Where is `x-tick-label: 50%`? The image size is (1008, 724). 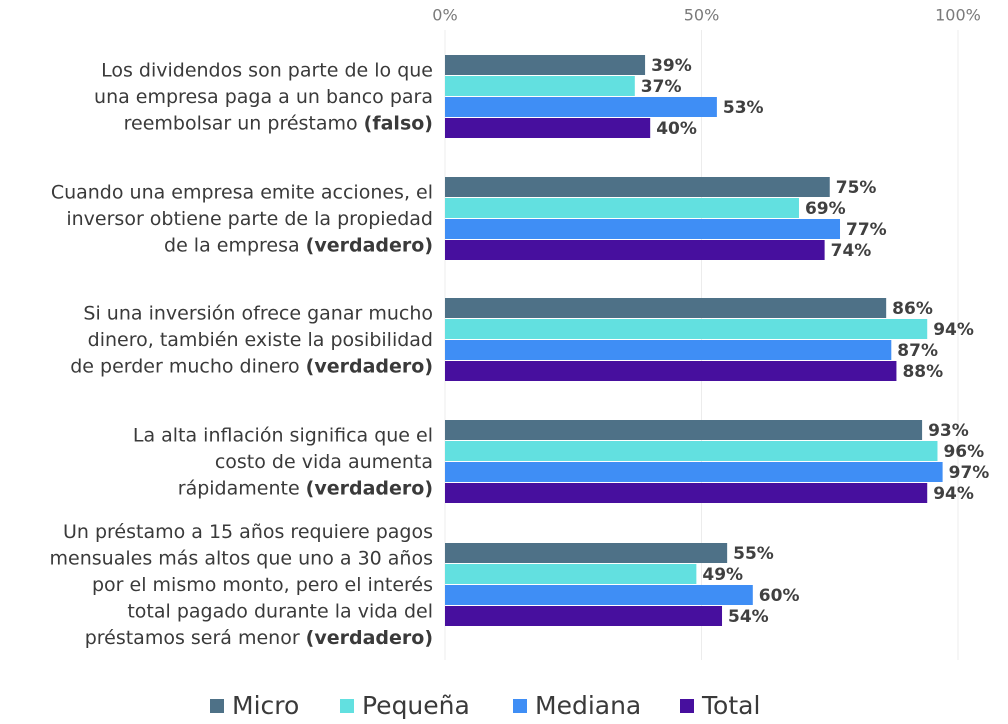 x-tick-label: 50% is located at coordinates (702, 15).